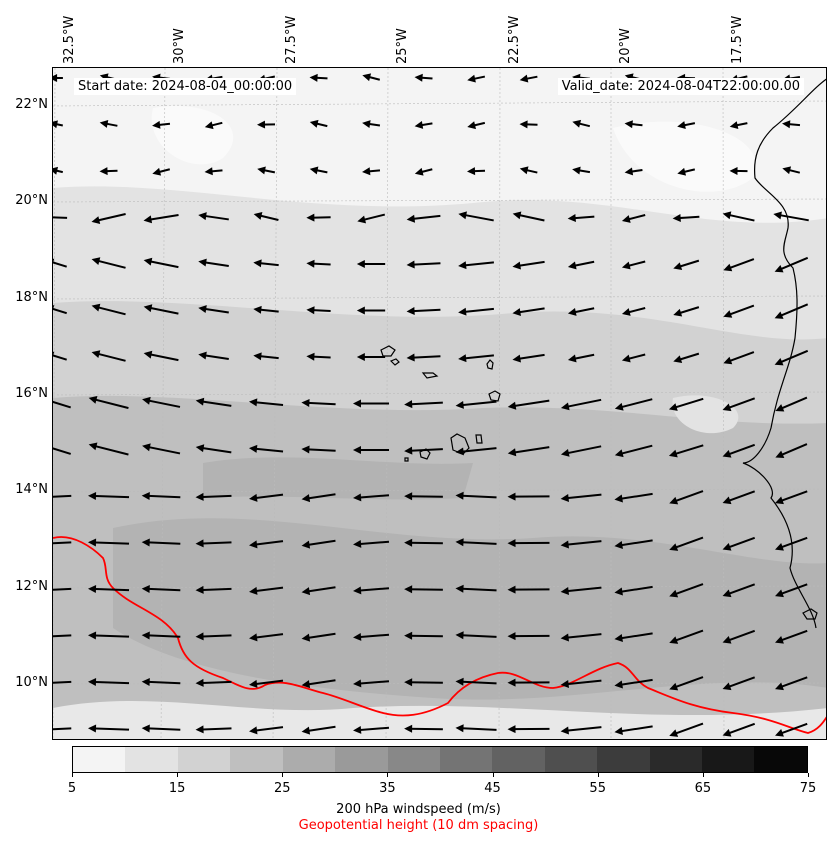  Describe the element at coordinates (680, 86) in the screenshot. I see `valid-date-label: Valid_date: 2024-08-04T22:00:00.00` at that location.